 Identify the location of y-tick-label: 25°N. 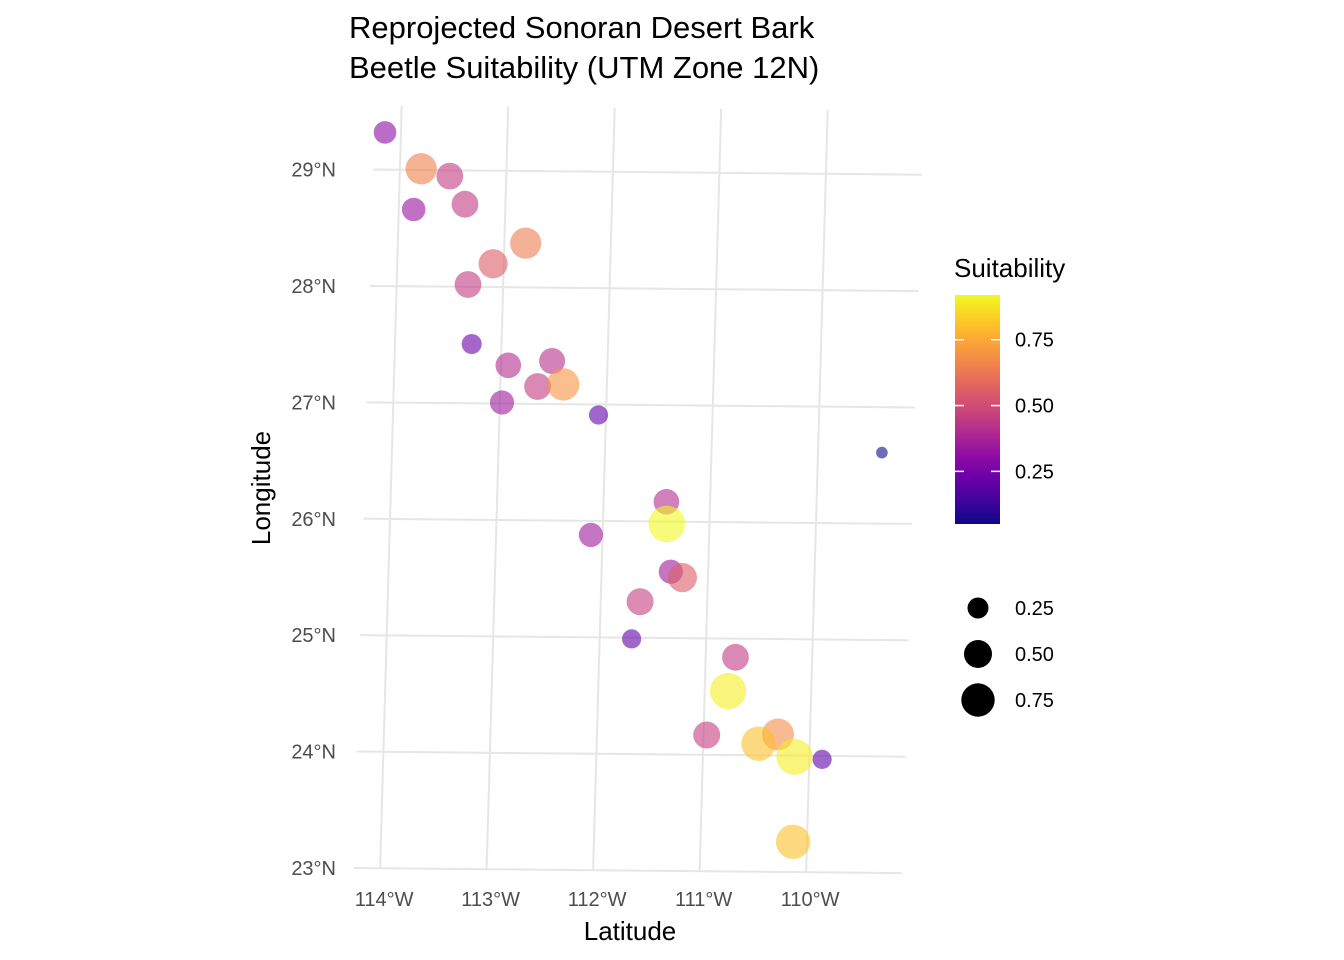
(313, 636).